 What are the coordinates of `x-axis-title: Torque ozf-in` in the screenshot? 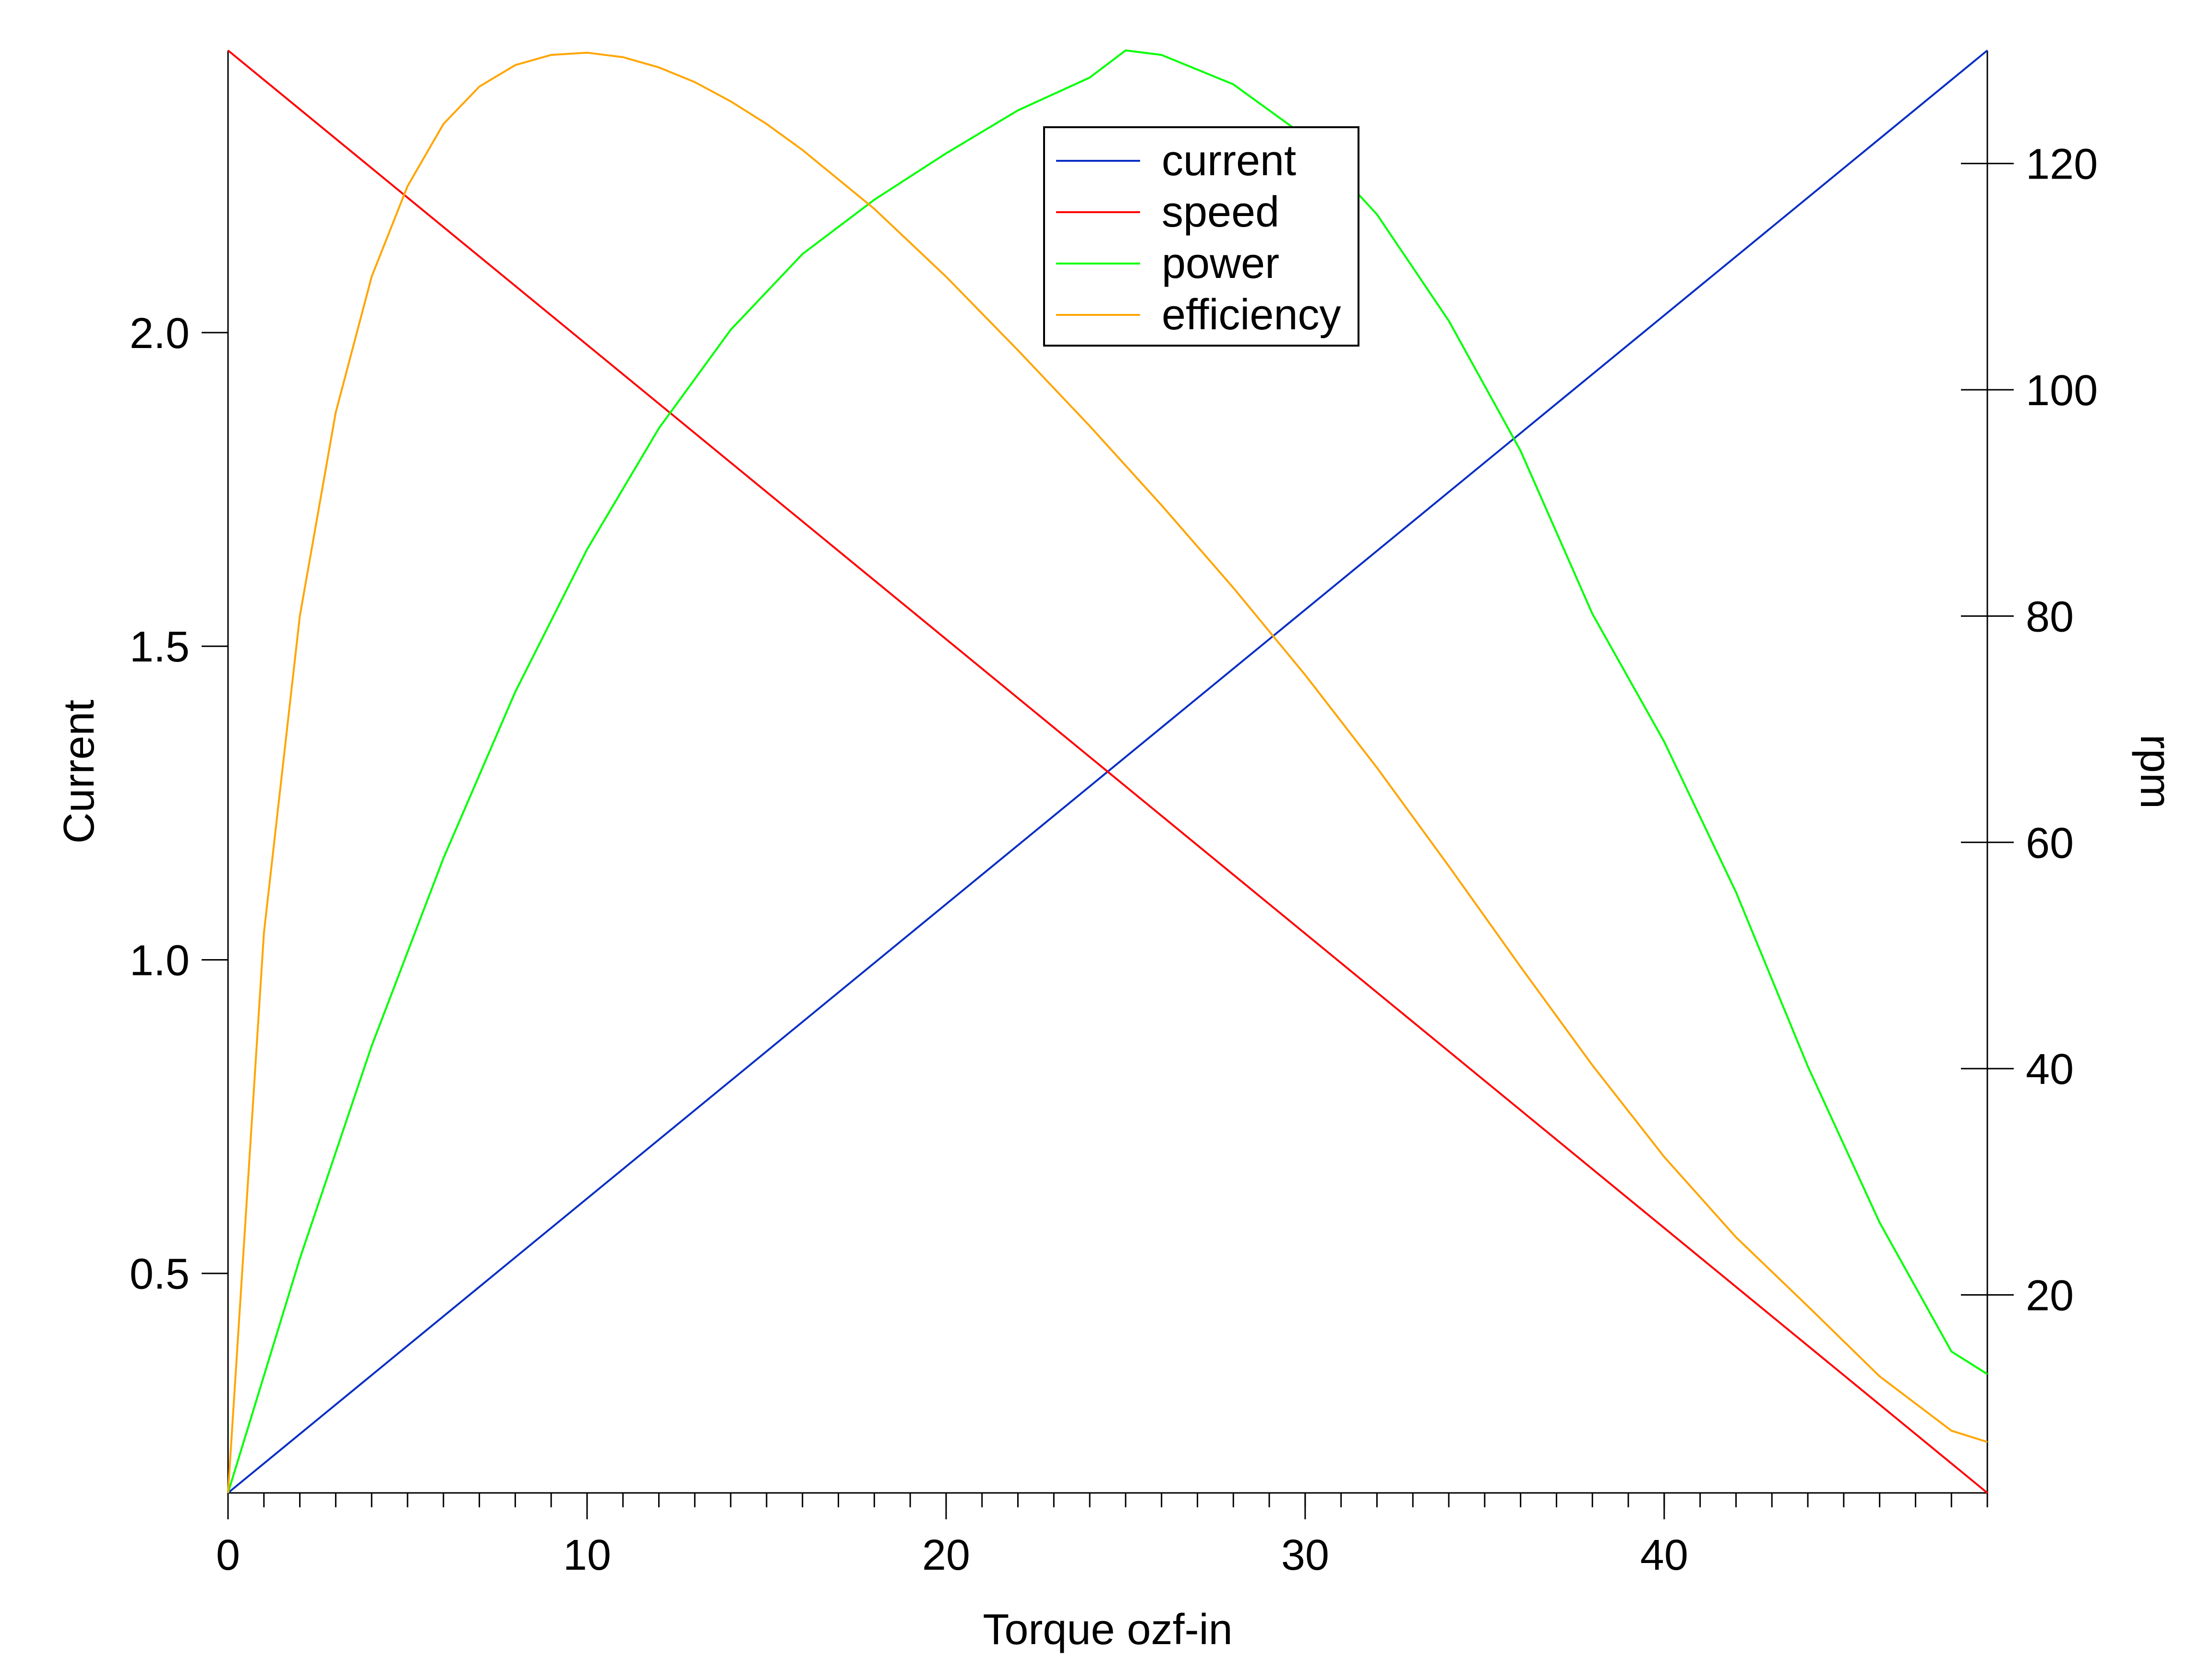 It's located at (1107, 1630).